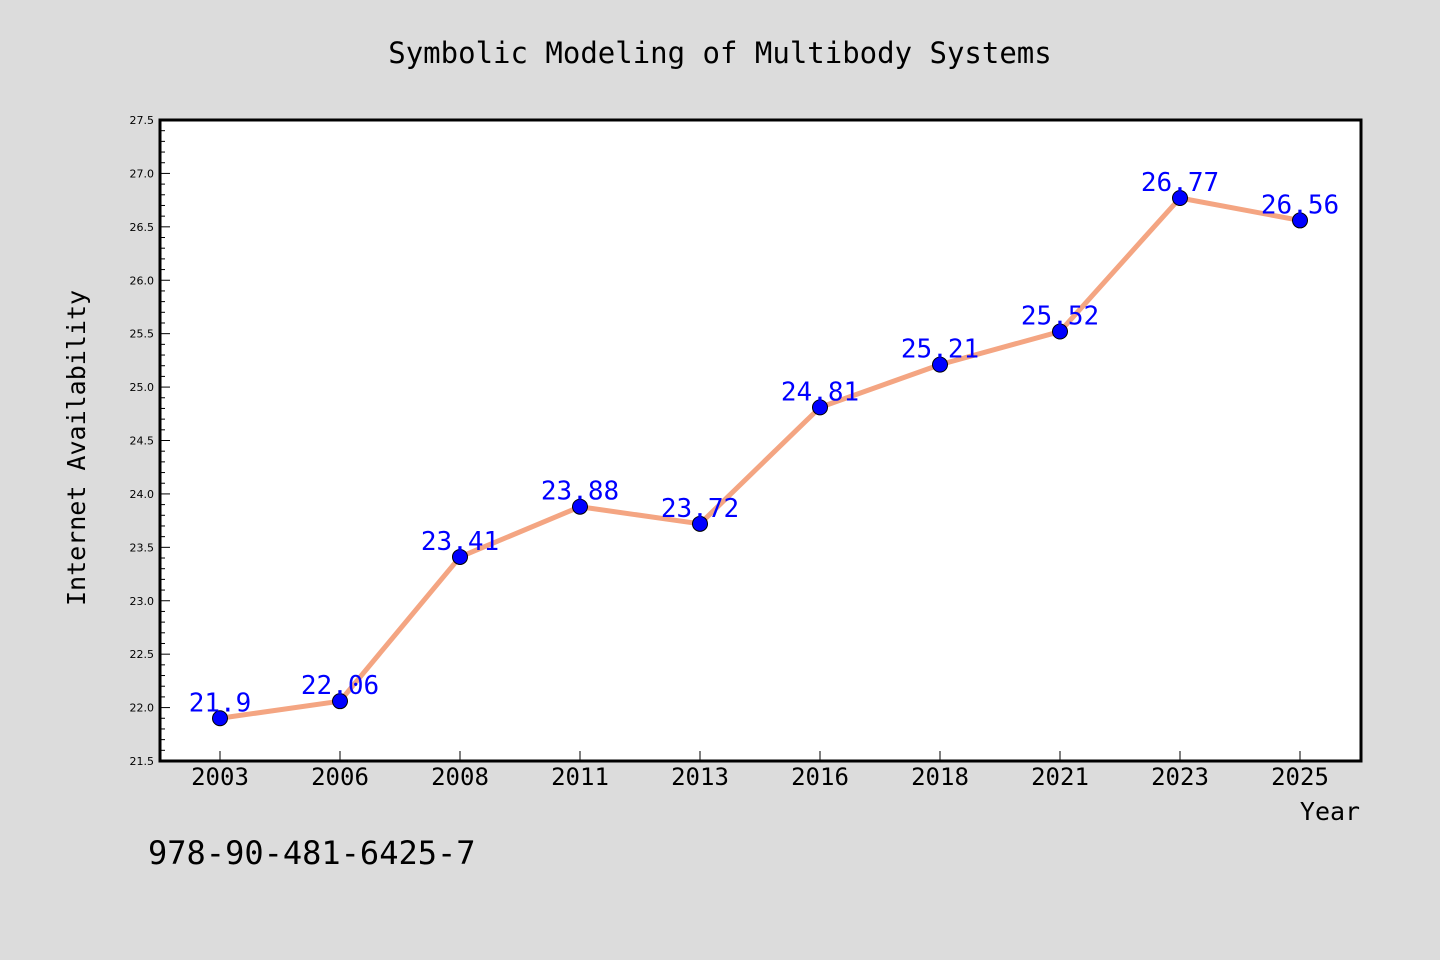 This screenshot has height=960, width=1440. I want to click on x-tick-label: 2016, so click(820, 777).